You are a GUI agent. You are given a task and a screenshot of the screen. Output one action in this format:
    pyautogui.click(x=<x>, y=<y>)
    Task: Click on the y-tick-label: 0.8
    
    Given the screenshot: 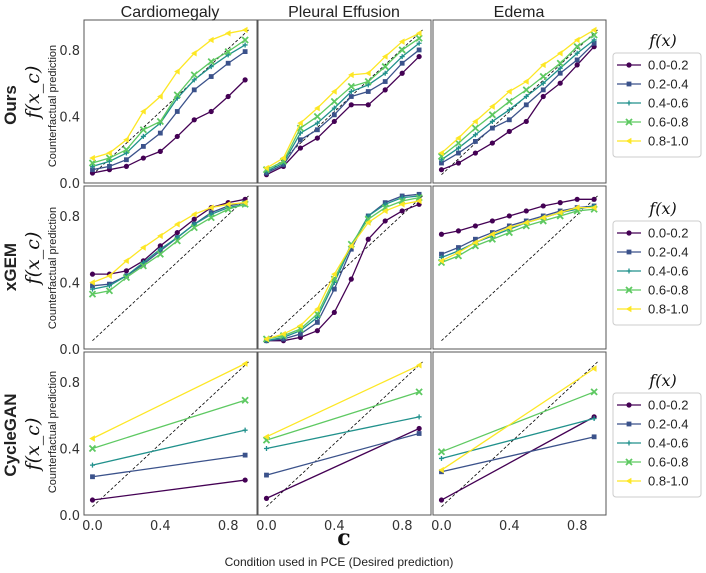 What is the action you would take?
    pyautogui.click(x=69, y=217)
    